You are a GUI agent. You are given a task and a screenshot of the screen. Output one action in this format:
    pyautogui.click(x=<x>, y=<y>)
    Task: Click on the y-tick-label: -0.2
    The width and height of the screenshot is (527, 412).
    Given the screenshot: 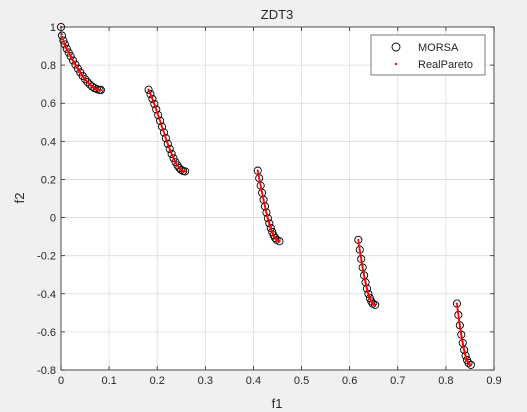 What is the action you would take?
    pyautogui.click(x=46, y=257)
    